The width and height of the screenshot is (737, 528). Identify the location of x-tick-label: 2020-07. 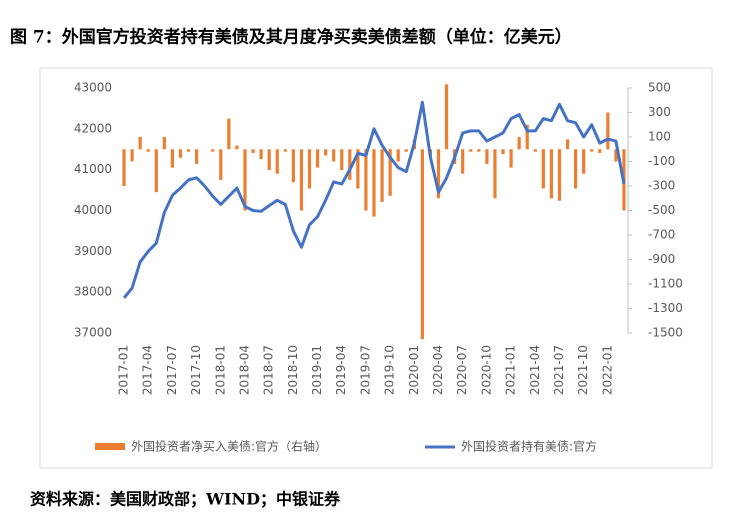
(462, 370).